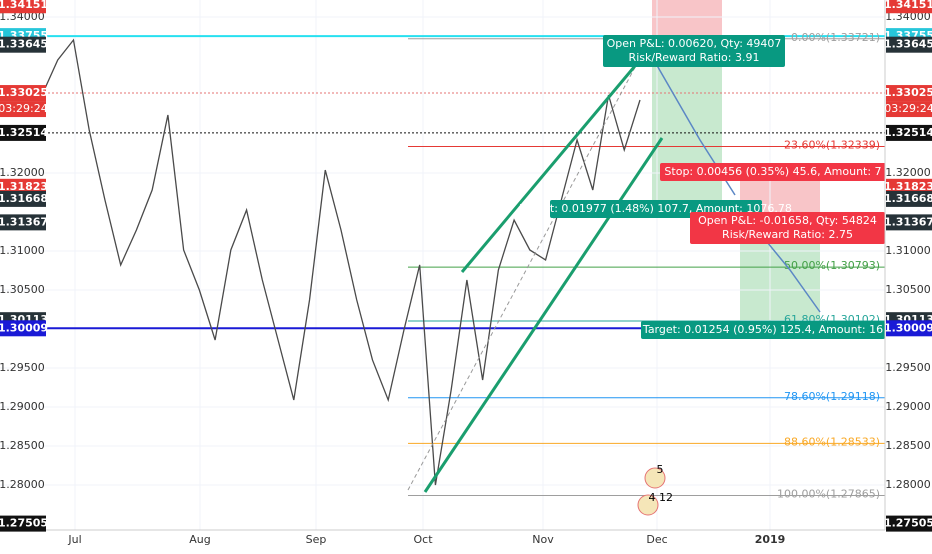 The height and width of the screenshot is (554, 932). Describe the element at coordinates (316, 539) in the screenshot. I see `x-tick-label: Sep` at that location.